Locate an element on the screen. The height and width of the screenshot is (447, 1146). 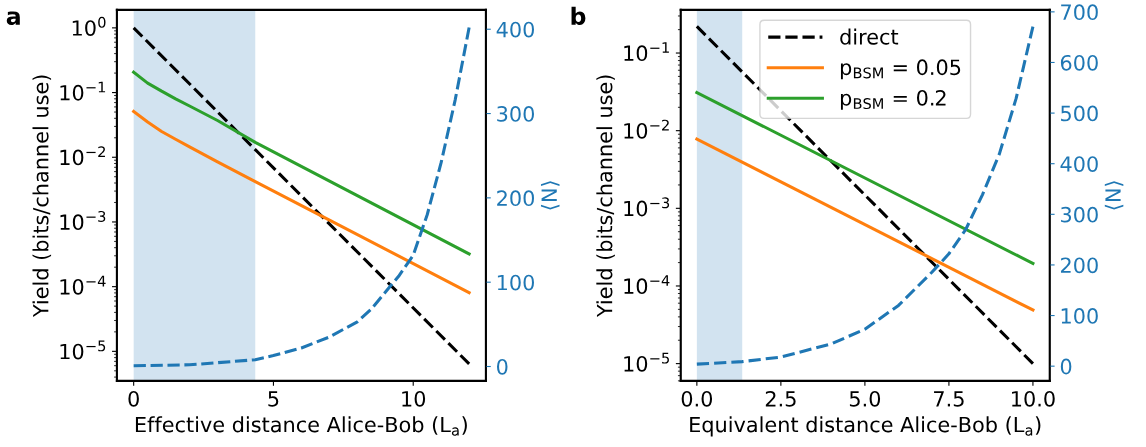
y-tick-label: 10$^{0}$ is located at coordinates (89, 26).